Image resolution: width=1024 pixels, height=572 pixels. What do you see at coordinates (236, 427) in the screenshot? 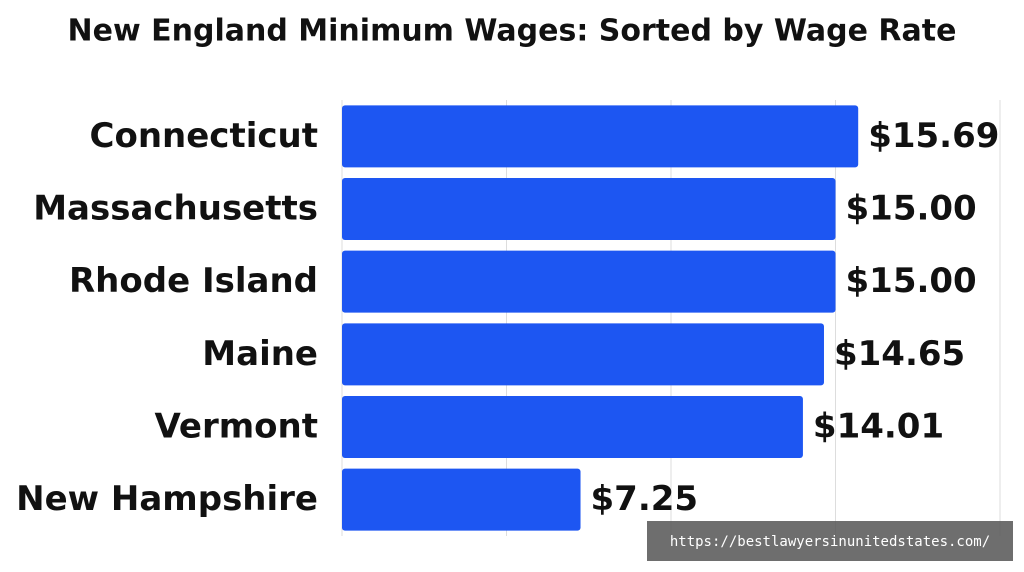
I see `y-tick-label: Vermont` at bounding box center [236, 427].